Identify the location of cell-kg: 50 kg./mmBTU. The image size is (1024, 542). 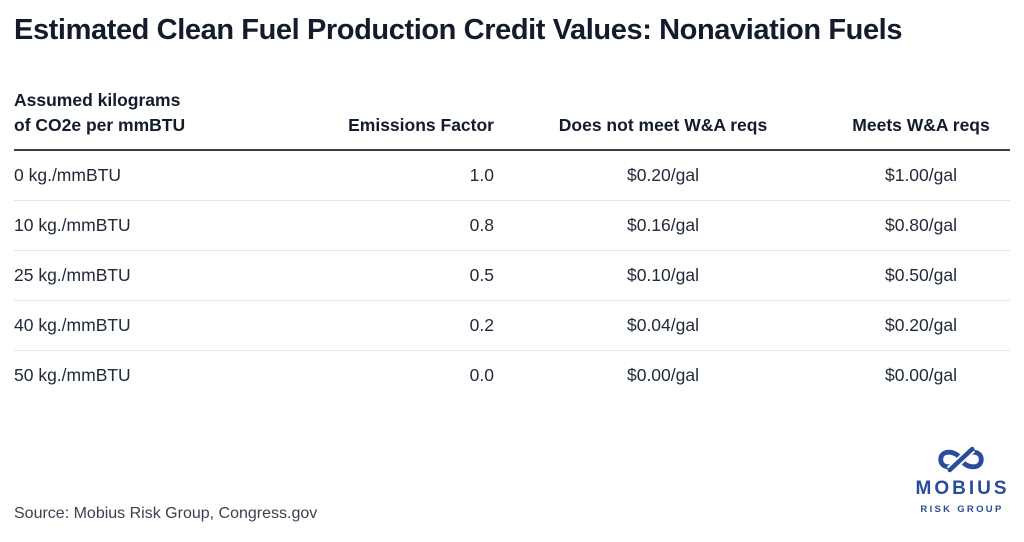
(72, 374).